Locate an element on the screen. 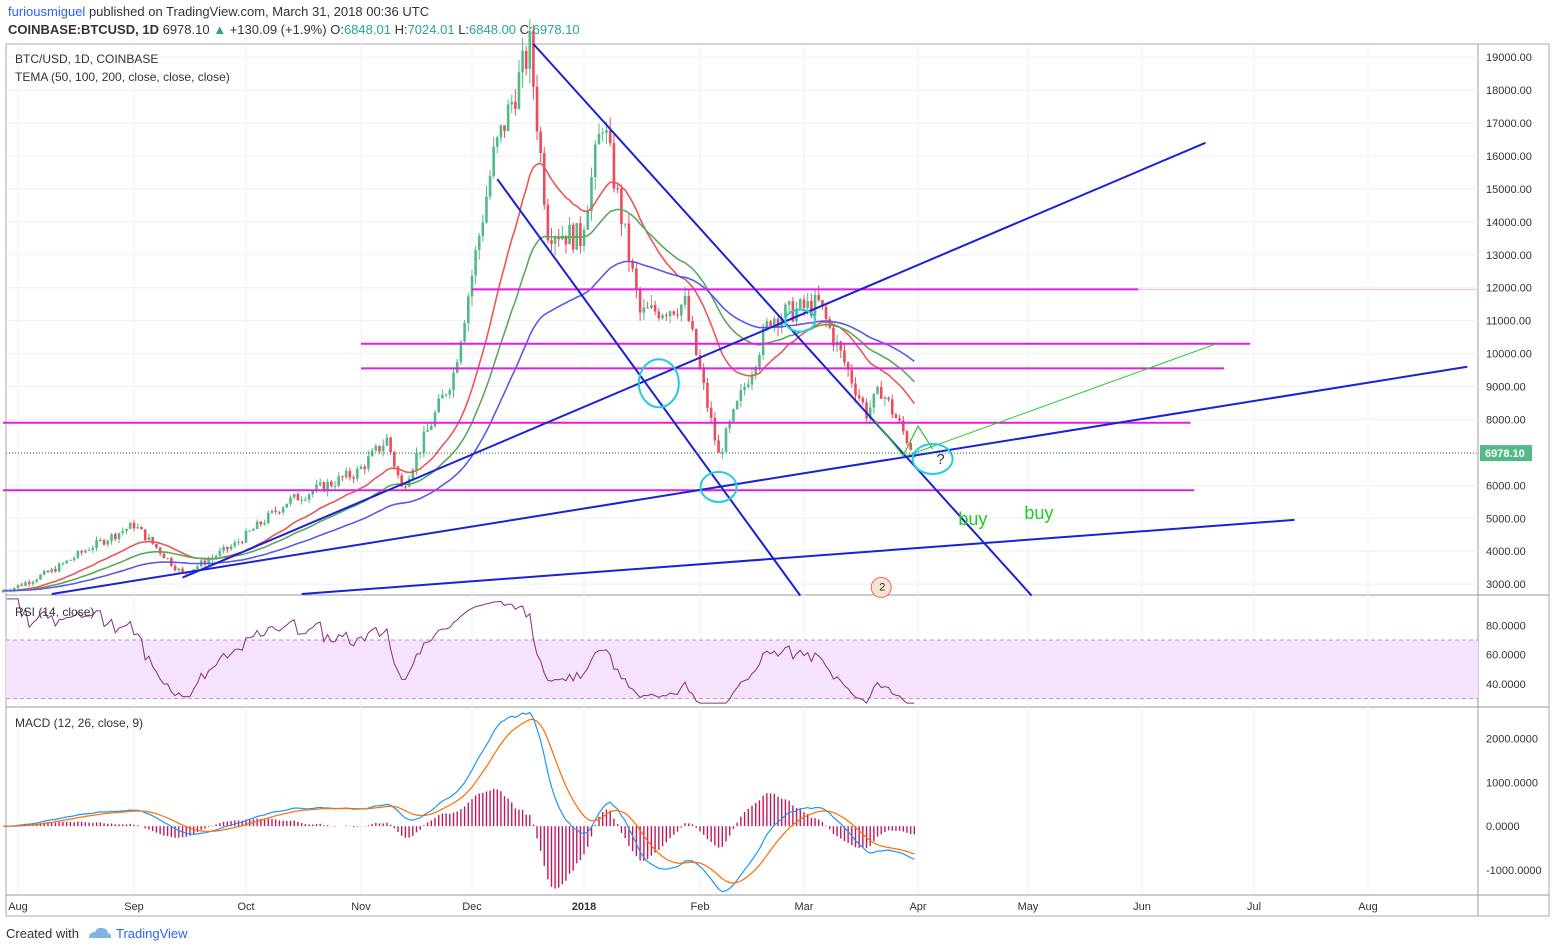 The width and height of the screenshot is (1554, 951). low-value: 6848.00 is located at coordinates (493, 29).